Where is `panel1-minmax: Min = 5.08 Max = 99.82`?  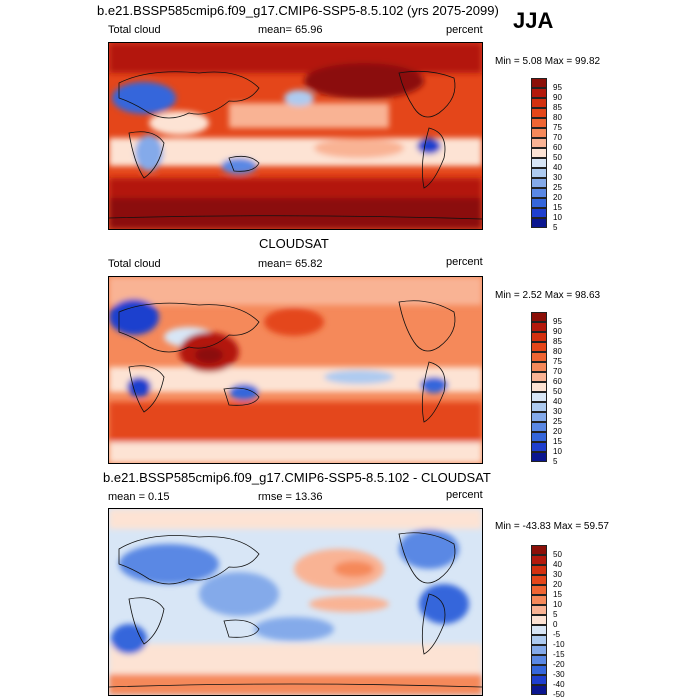
panel1-minmax: Min = 5.08 Max = 99.82 is located at coordinates (548, 61).